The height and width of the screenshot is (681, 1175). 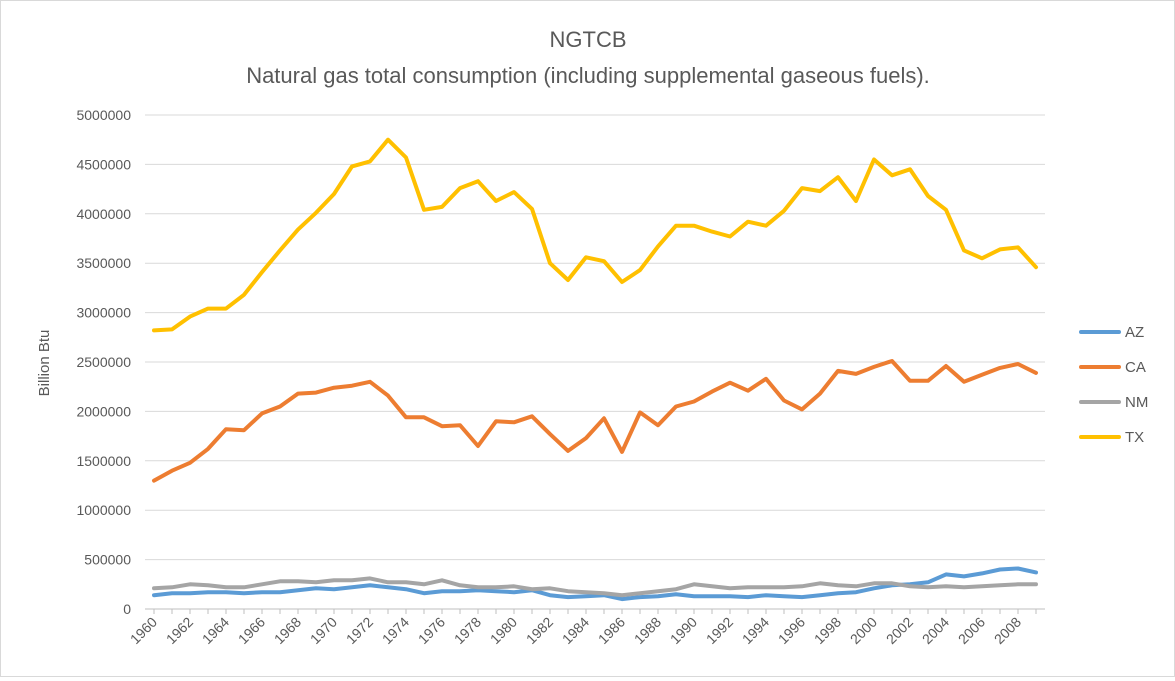 What do you see at coordinates (179, 630) in the screenshot?
I see `x-tick-label: 1962` at bounding box center [179, 630].